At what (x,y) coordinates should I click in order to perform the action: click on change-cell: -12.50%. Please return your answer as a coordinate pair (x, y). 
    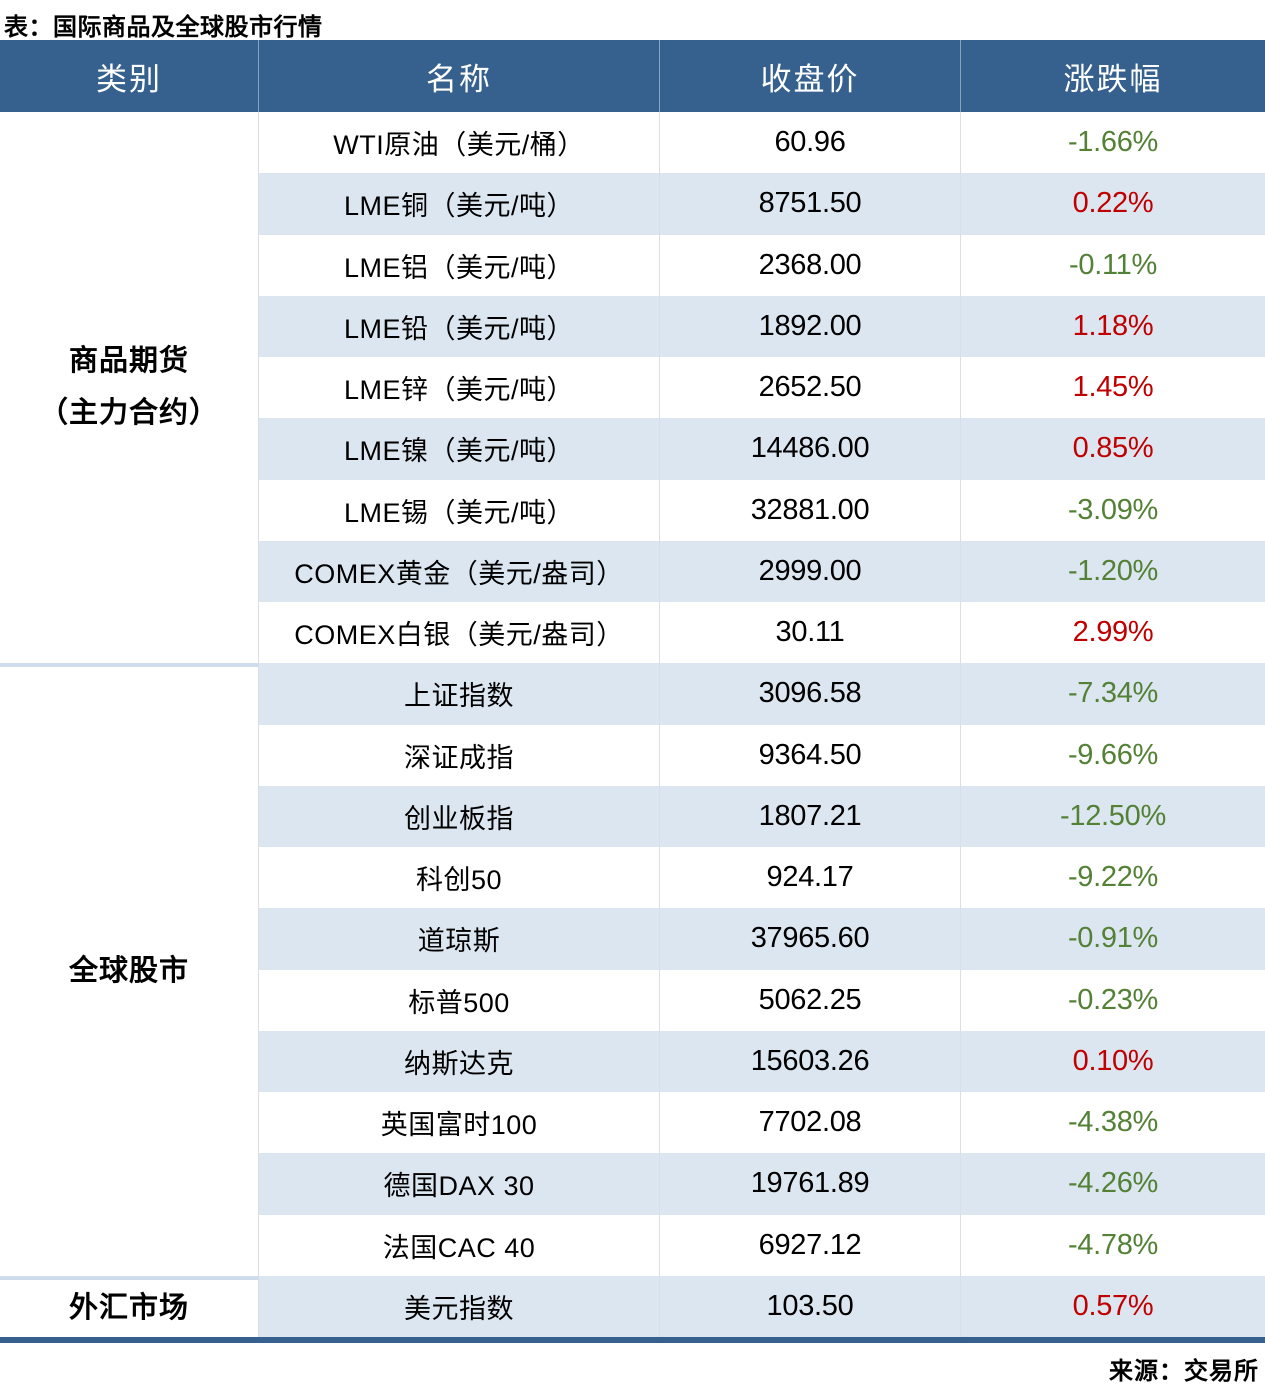
    Looking at the image, I should click on (1113, 816).